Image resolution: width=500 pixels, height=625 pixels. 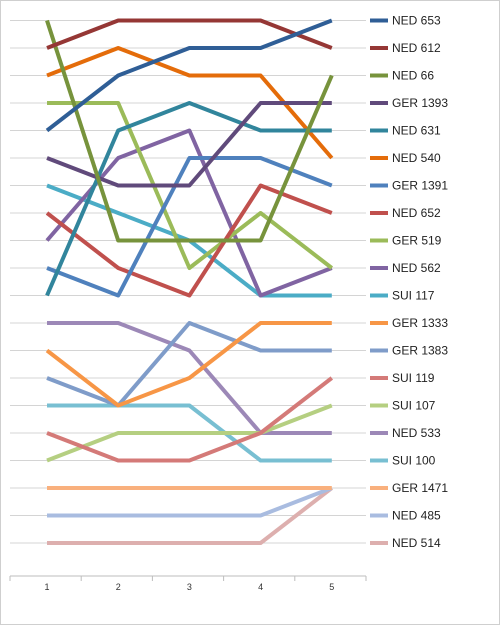 What do you see at coordinates (416, 131) in the screenshot?
I see `legend-label: NED 631` at bounding box center [416, 131].